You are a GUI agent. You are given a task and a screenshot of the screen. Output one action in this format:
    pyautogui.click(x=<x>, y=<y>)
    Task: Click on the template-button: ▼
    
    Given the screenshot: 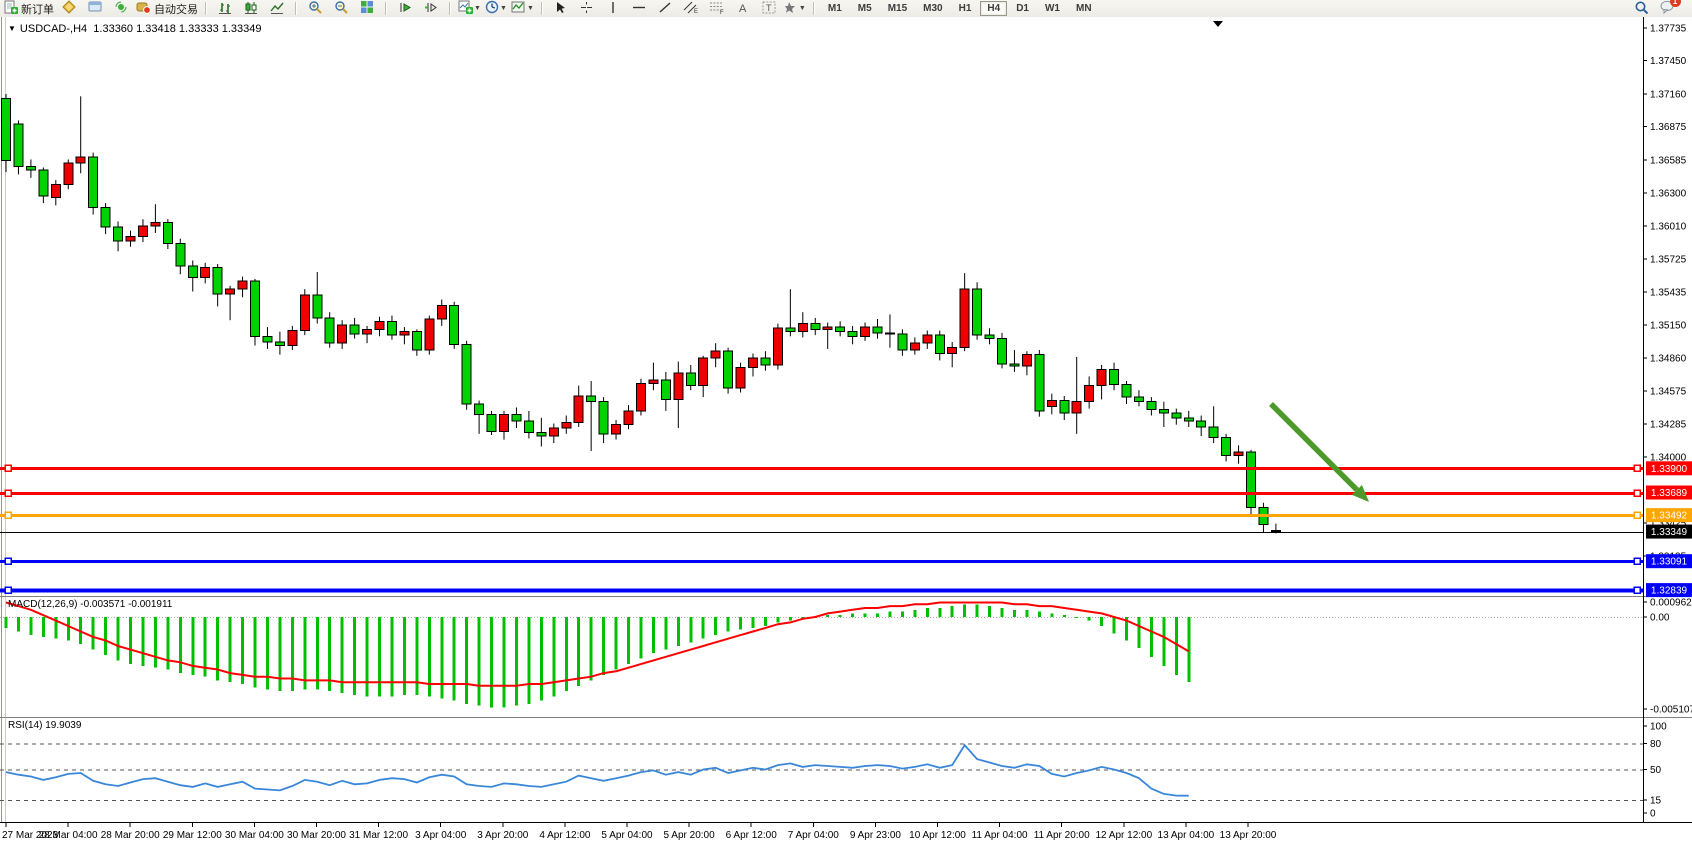 What is the action you would take?
    pyautogui.click(x=522, y=8)
    